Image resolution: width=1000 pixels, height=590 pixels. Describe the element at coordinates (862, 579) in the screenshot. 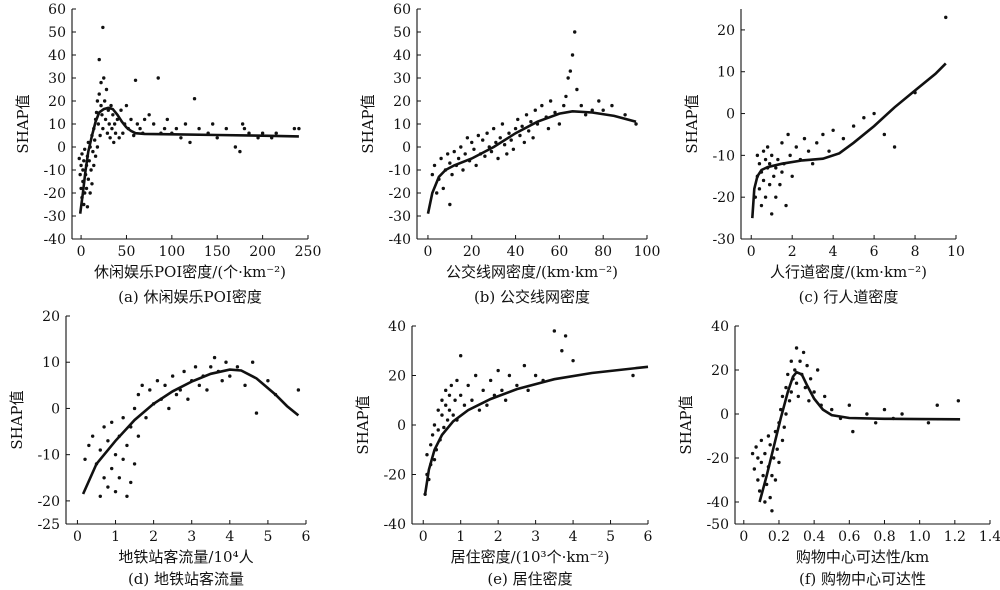

I see `panel-caption: (f) 购物中心可达性` at that location.